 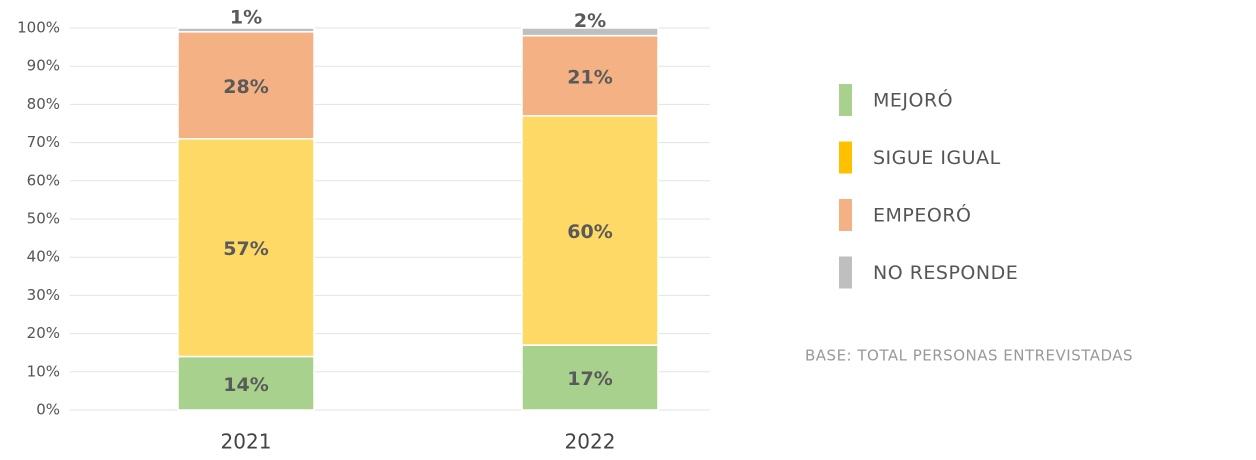 I want to click on value-label: 17%, so click(x=589, y=379).